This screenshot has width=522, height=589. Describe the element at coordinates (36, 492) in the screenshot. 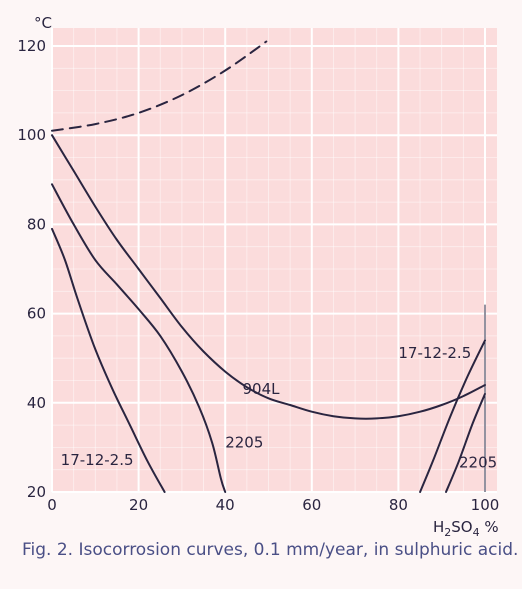

I see `y-tick-label: 20` at that location.